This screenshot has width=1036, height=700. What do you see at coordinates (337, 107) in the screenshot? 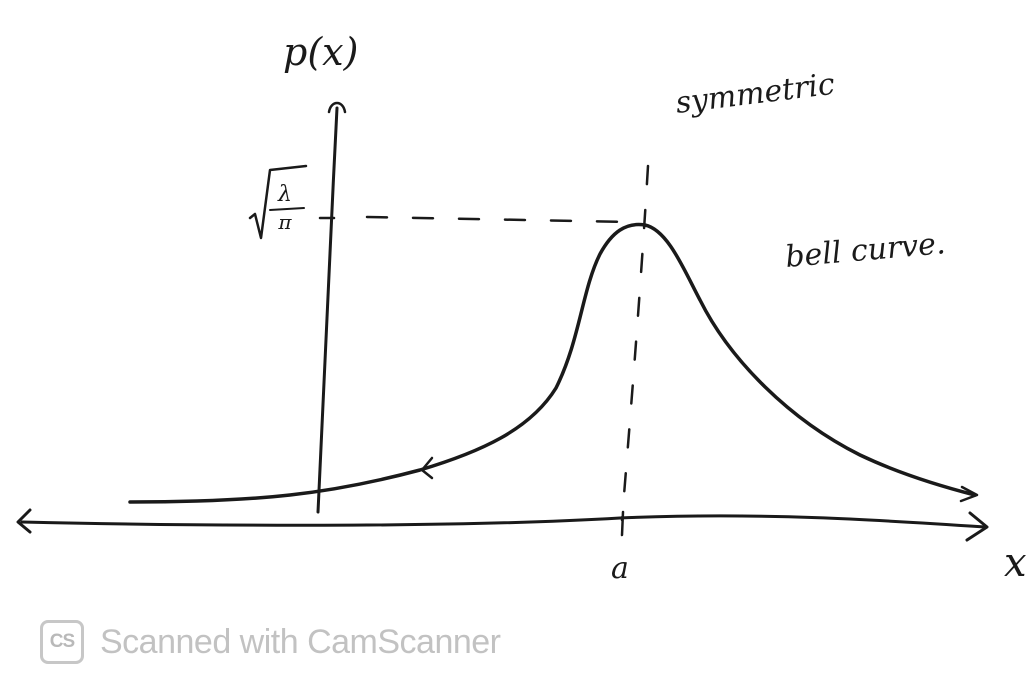
I see `y-axis-arrow` at bounding box center [337, 107].